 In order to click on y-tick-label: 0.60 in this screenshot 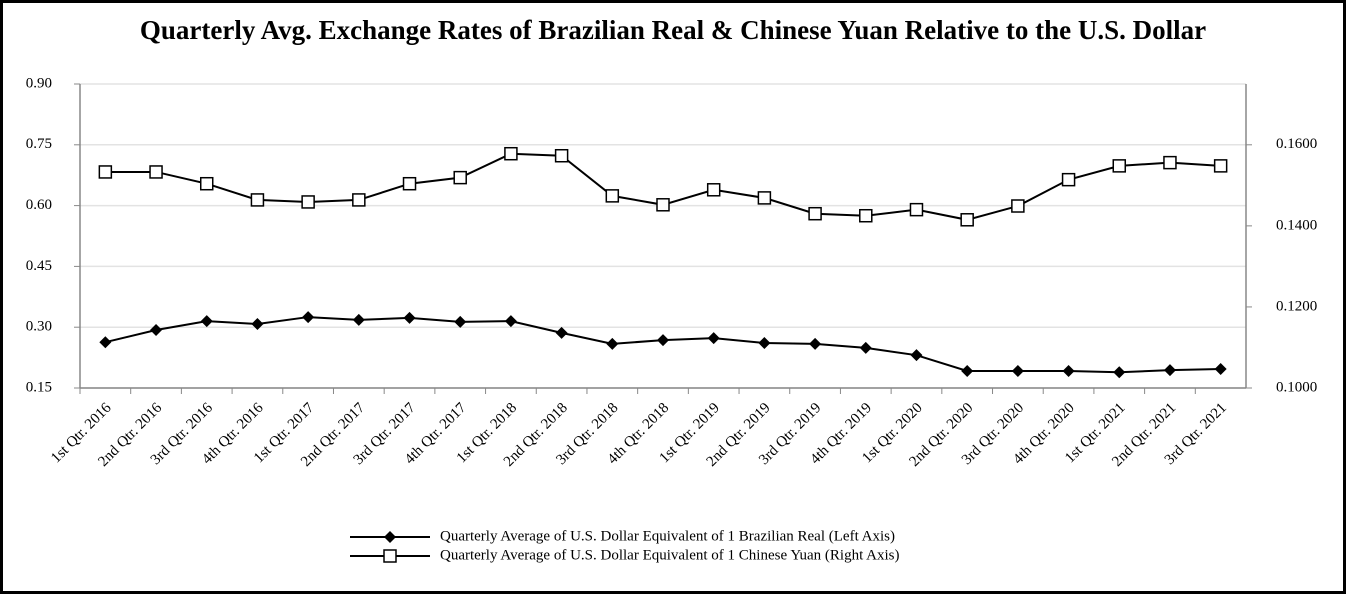, I will do `click(39, 205)`.